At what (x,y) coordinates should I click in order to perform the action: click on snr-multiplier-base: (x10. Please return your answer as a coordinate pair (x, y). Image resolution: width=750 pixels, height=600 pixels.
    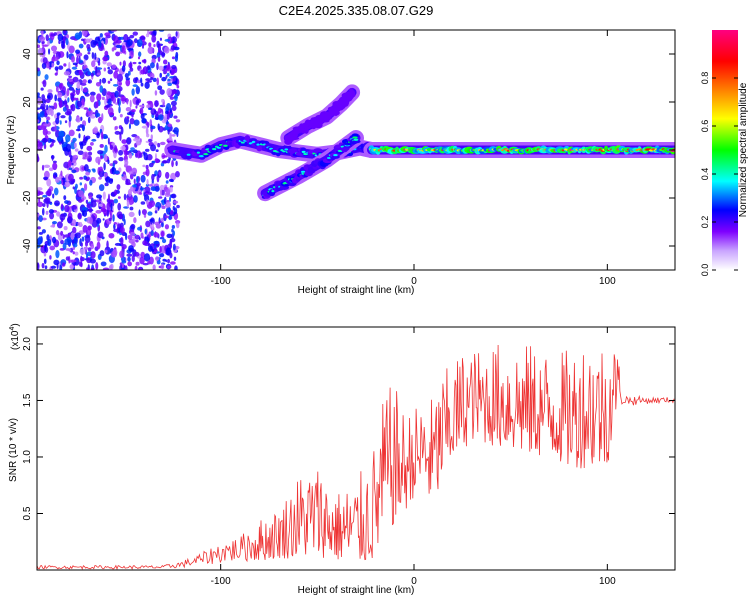
    Looking at the image, I should click on (15, 340).